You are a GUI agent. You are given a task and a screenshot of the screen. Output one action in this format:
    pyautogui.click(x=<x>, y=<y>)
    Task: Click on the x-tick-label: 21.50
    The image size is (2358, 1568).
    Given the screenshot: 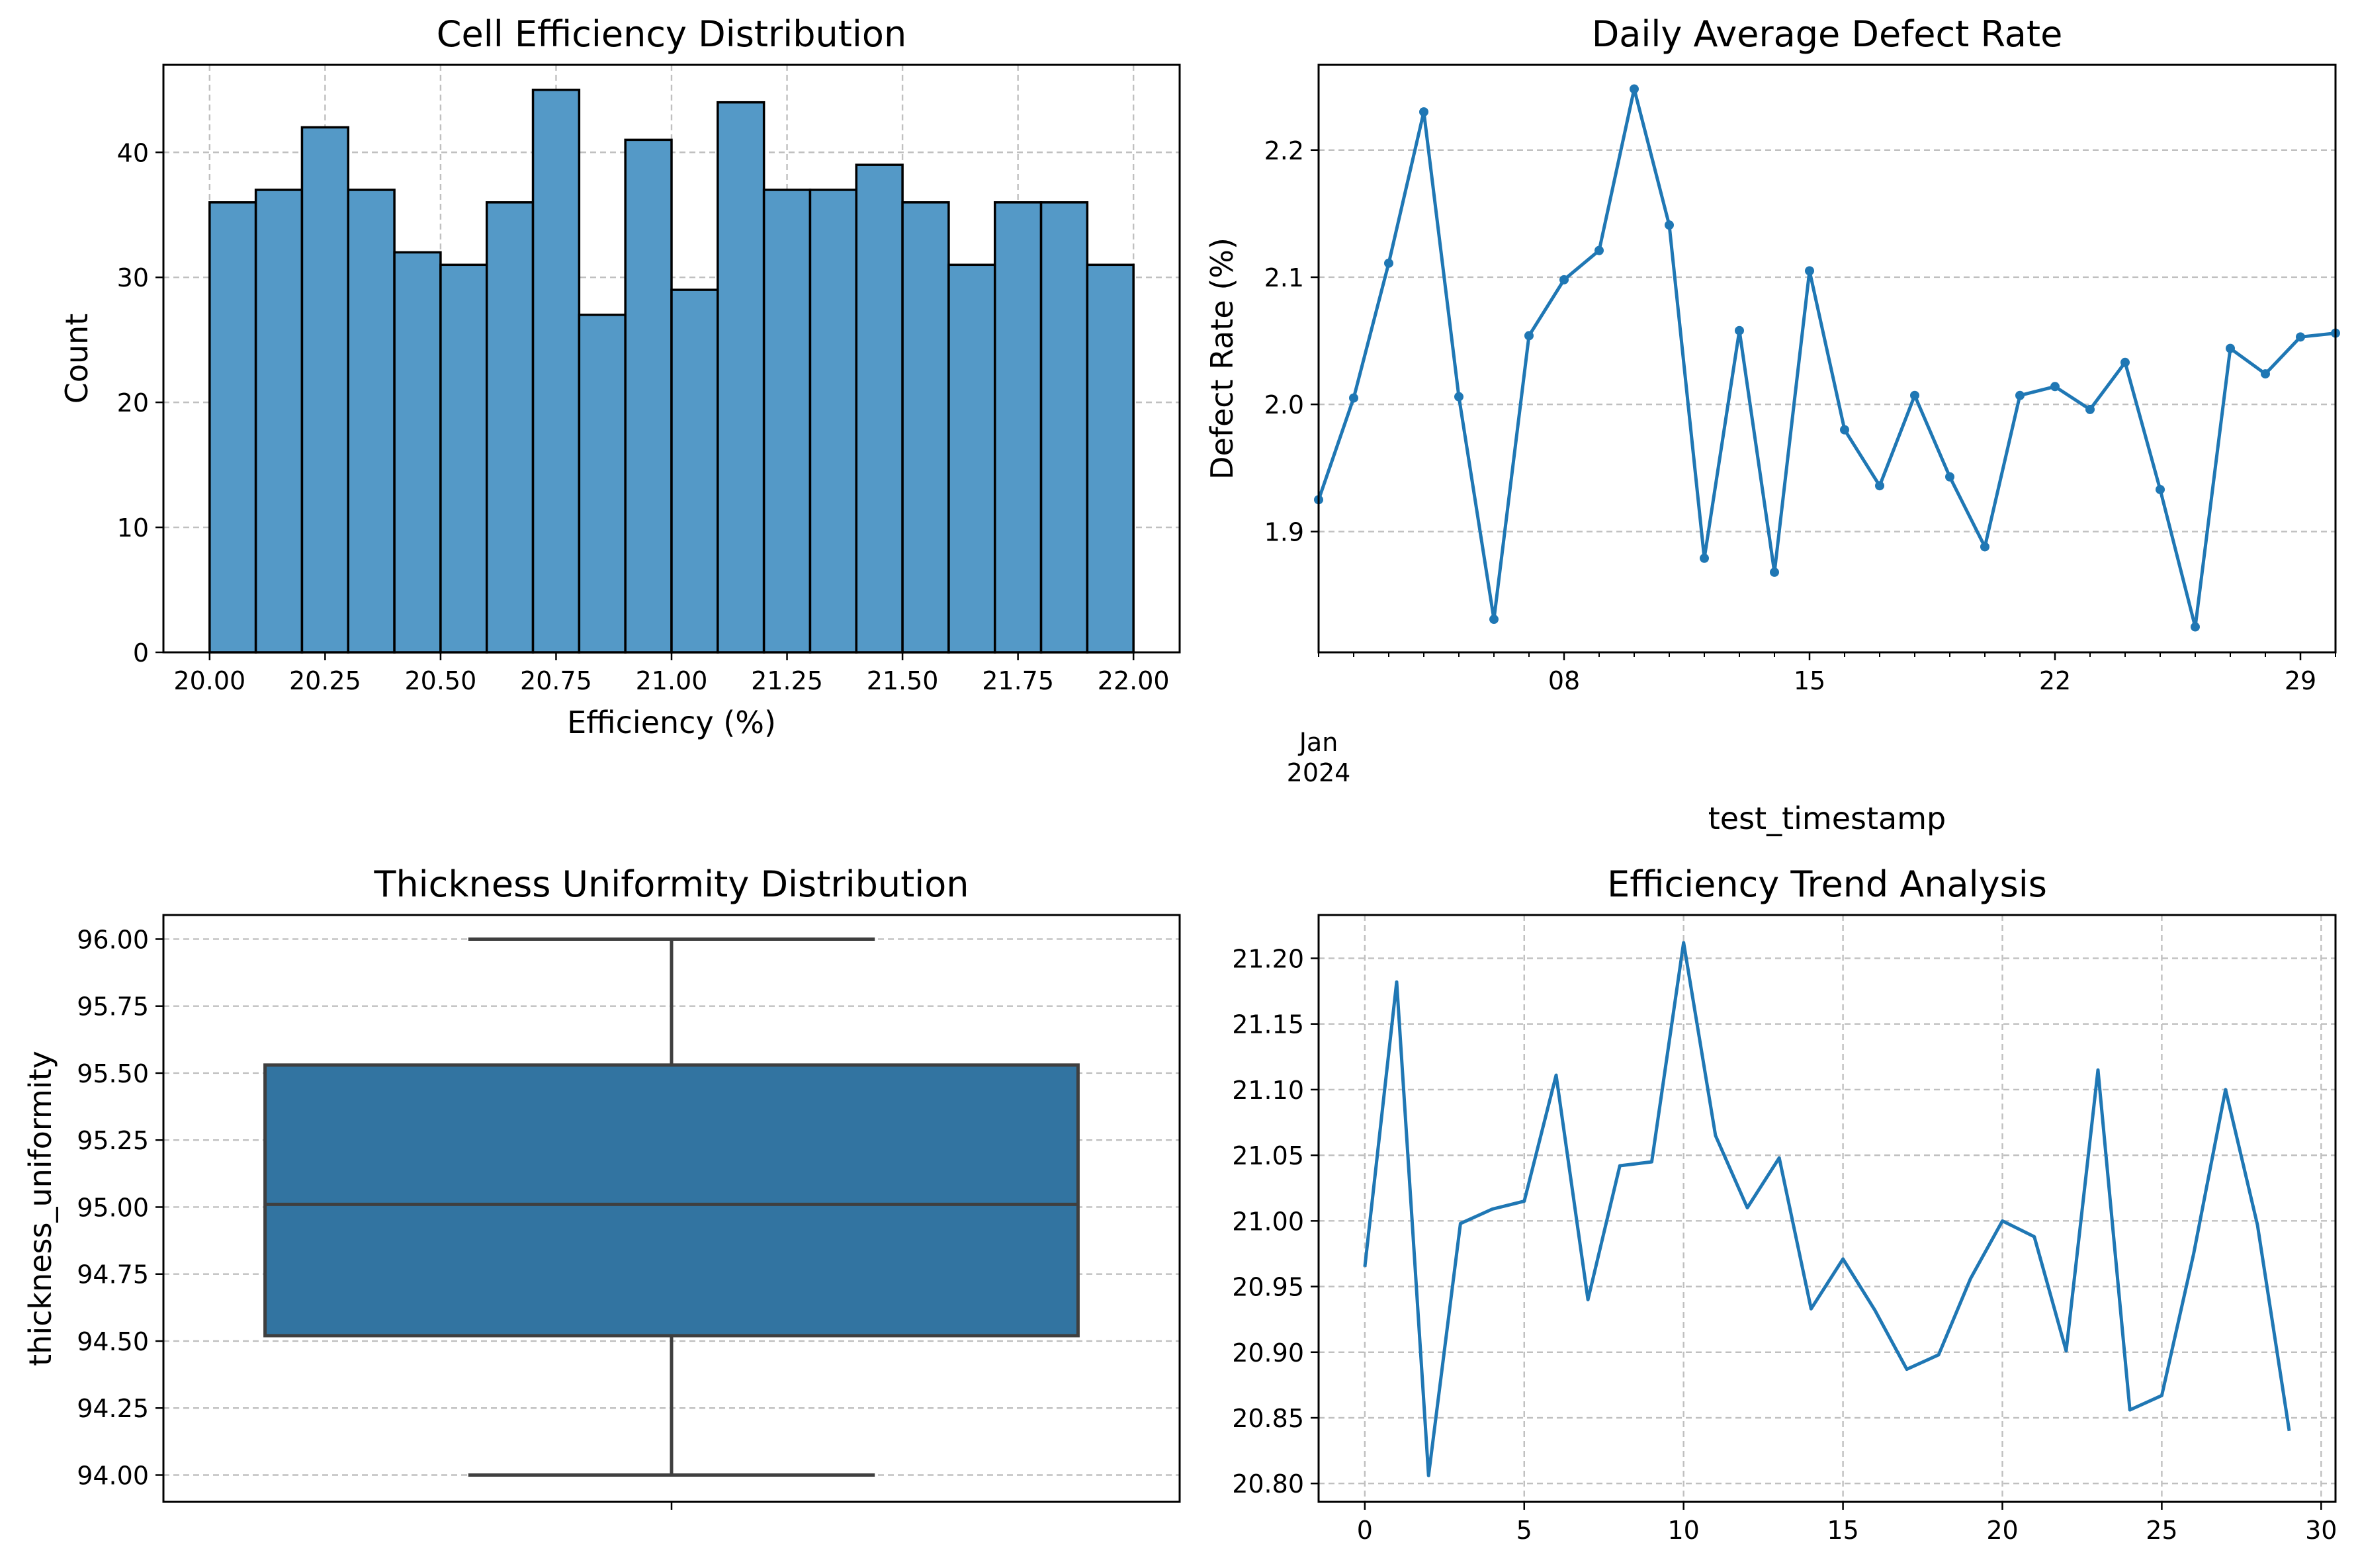 What is the action you would take?
    pyautogui.click(x=903, y=681)
    